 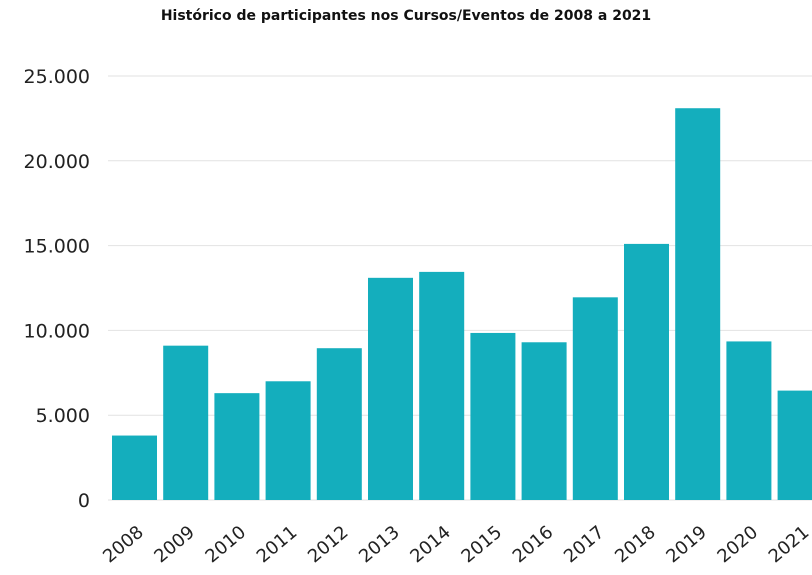 I want to click on x-tick-label: 2021, so click(x=788, y=545).